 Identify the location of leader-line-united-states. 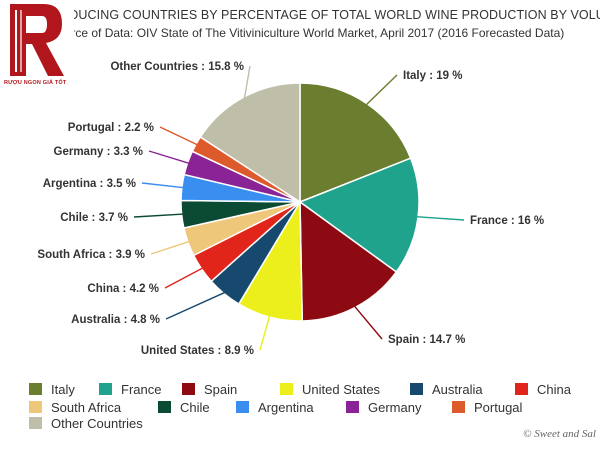
(265, 332).